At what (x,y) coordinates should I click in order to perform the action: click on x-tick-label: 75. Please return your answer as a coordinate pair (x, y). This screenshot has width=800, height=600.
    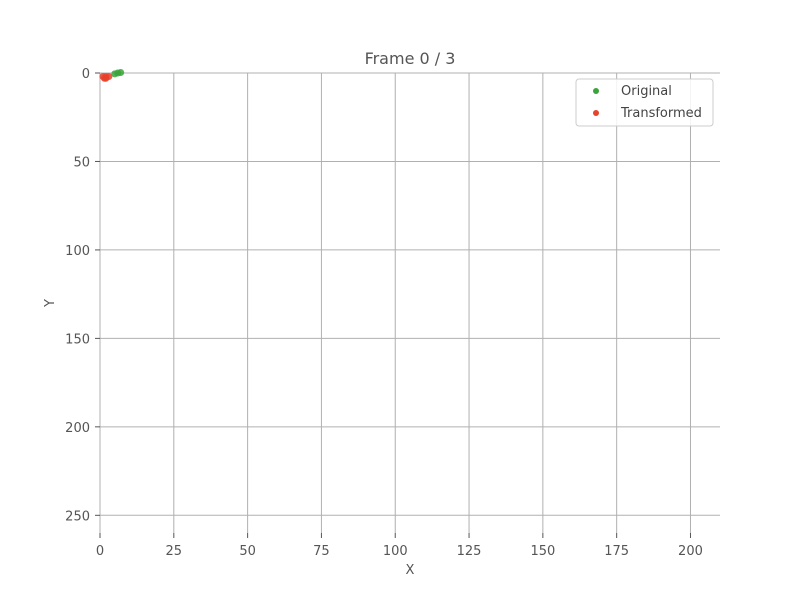
    Looking at the image, I should click on (321, 551).